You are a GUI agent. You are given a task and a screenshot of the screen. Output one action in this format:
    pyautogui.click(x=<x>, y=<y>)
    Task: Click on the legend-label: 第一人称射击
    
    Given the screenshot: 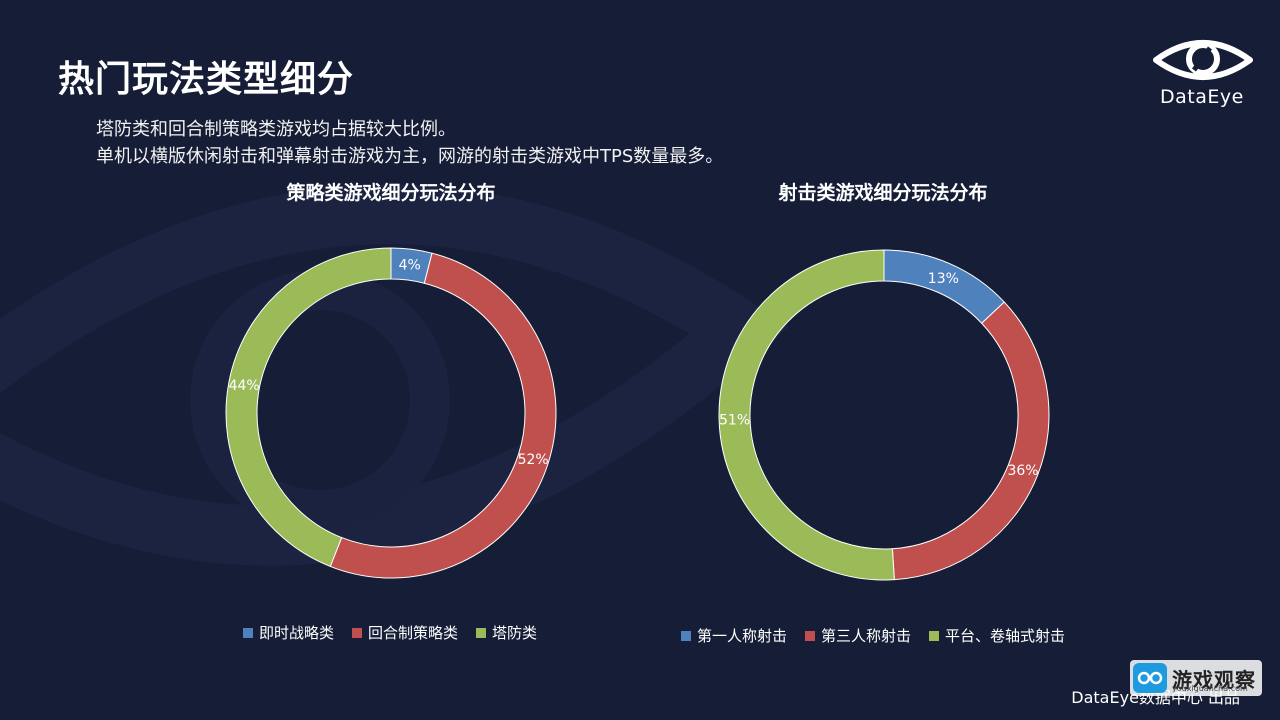 What is the action you would take?
    pyautogui.click(x=742, y=636)
    